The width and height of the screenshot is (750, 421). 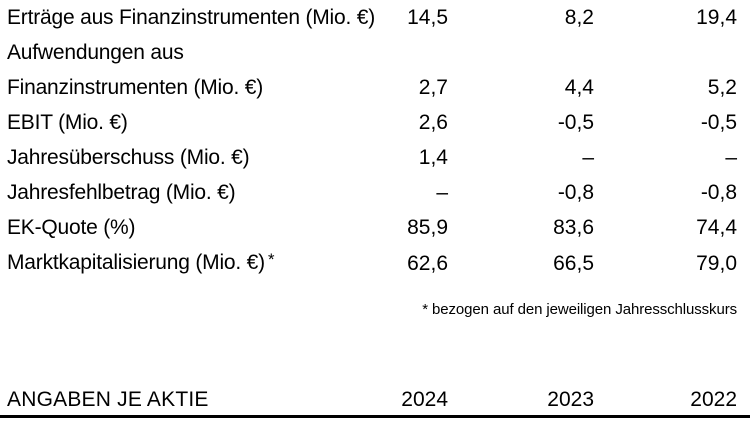 What do you see at coordinates (433, 157) in the screenshot?
I see `value-2024: 1,4` at bounding box center [433, 157].